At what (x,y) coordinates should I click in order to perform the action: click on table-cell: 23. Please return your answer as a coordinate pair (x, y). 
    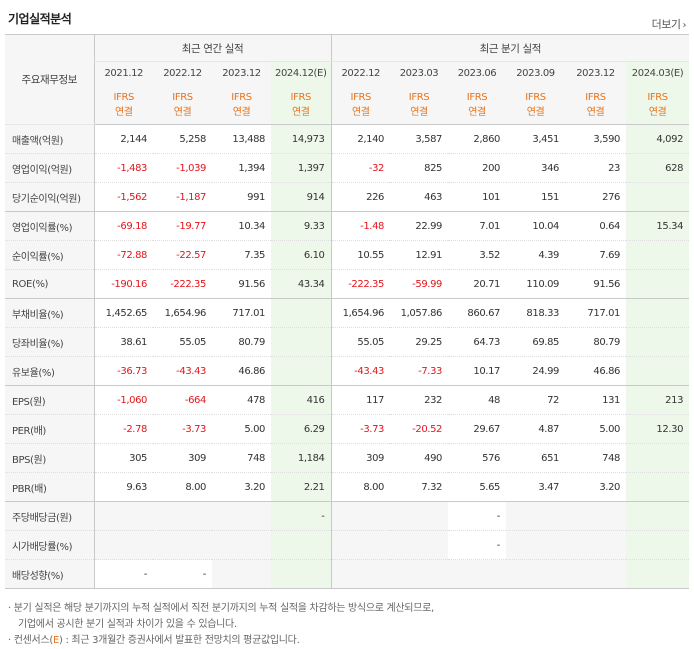
    Looking at the image, I should click on (595, 168).